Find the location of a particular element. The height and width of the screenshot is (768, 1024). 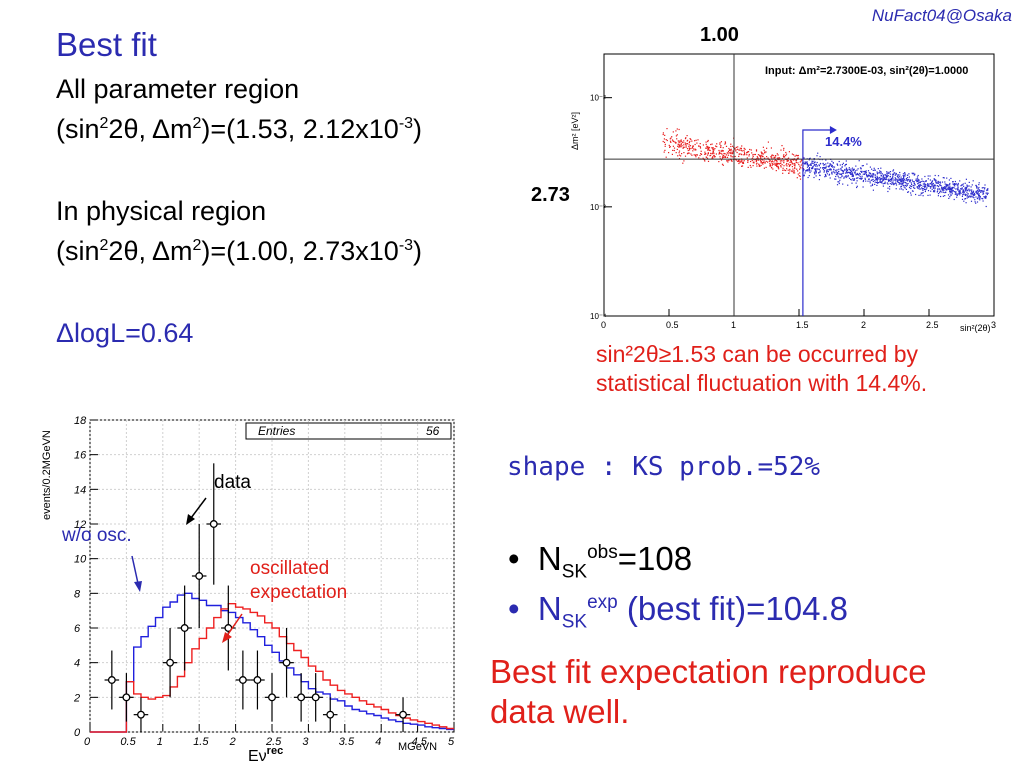

scatter-y-tick-label: 10⁻³ is located at coordinates (598, 207).